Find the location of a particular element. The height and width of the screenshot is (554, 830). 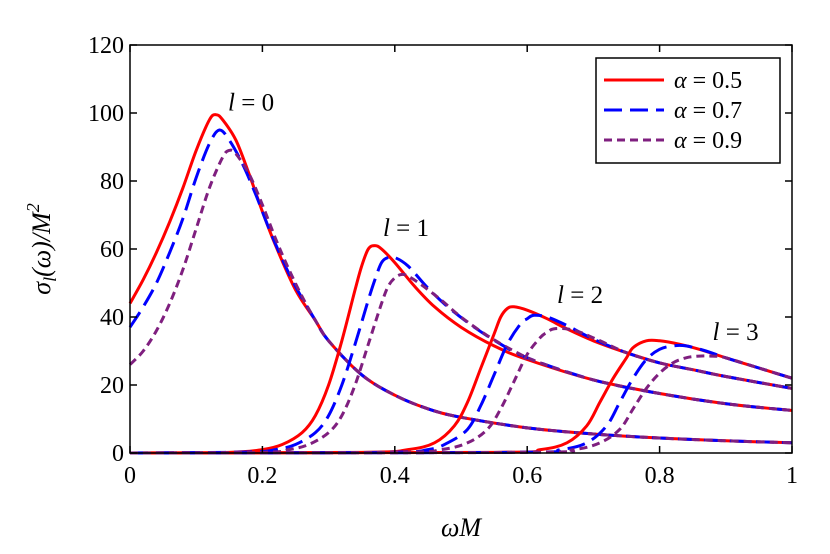

y-axis-label-mid: (ω)/M is located at coordinates (41, 244).